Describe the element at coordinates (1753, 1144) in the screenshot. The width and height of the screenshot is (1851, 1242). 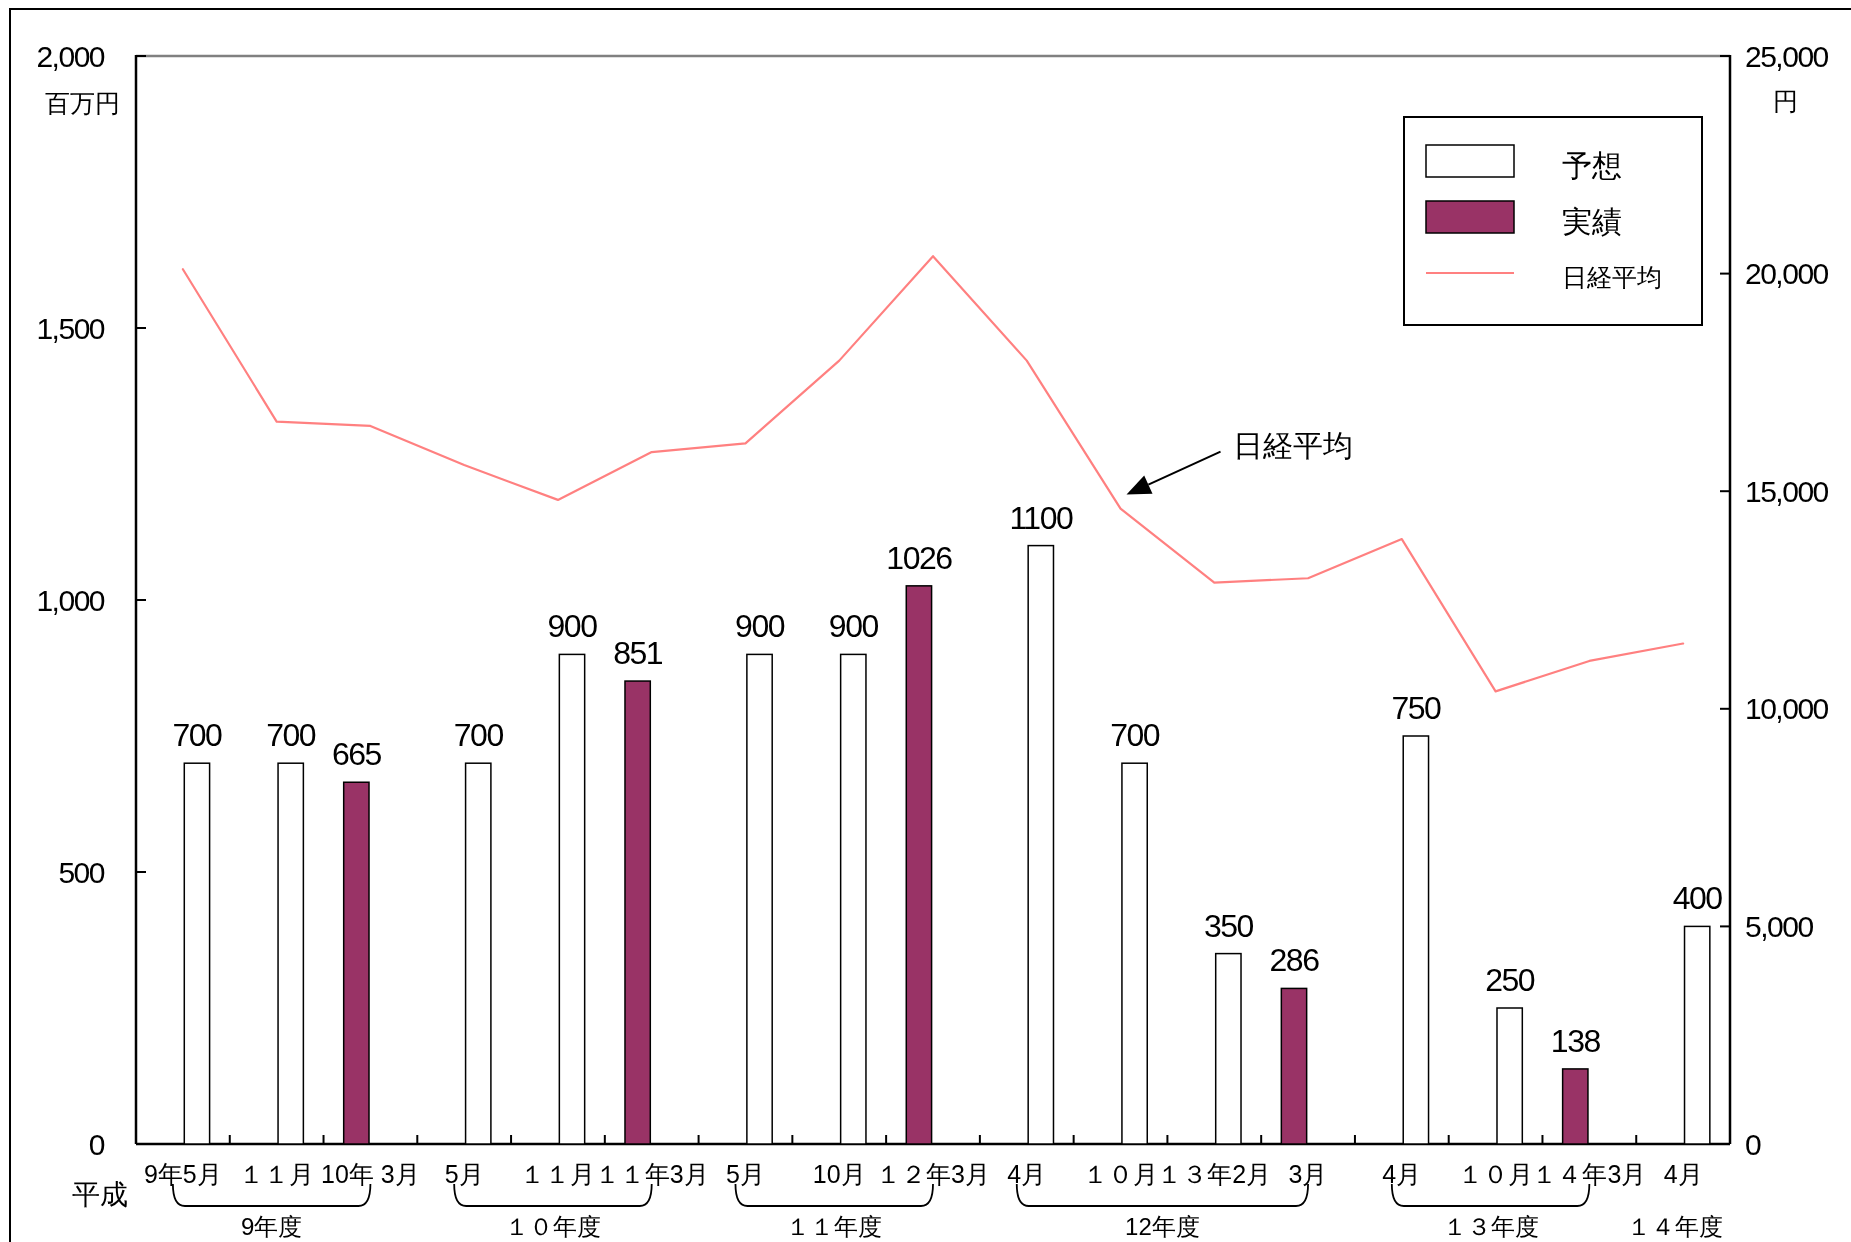
I see `y2-tick-label: 0` at that location.